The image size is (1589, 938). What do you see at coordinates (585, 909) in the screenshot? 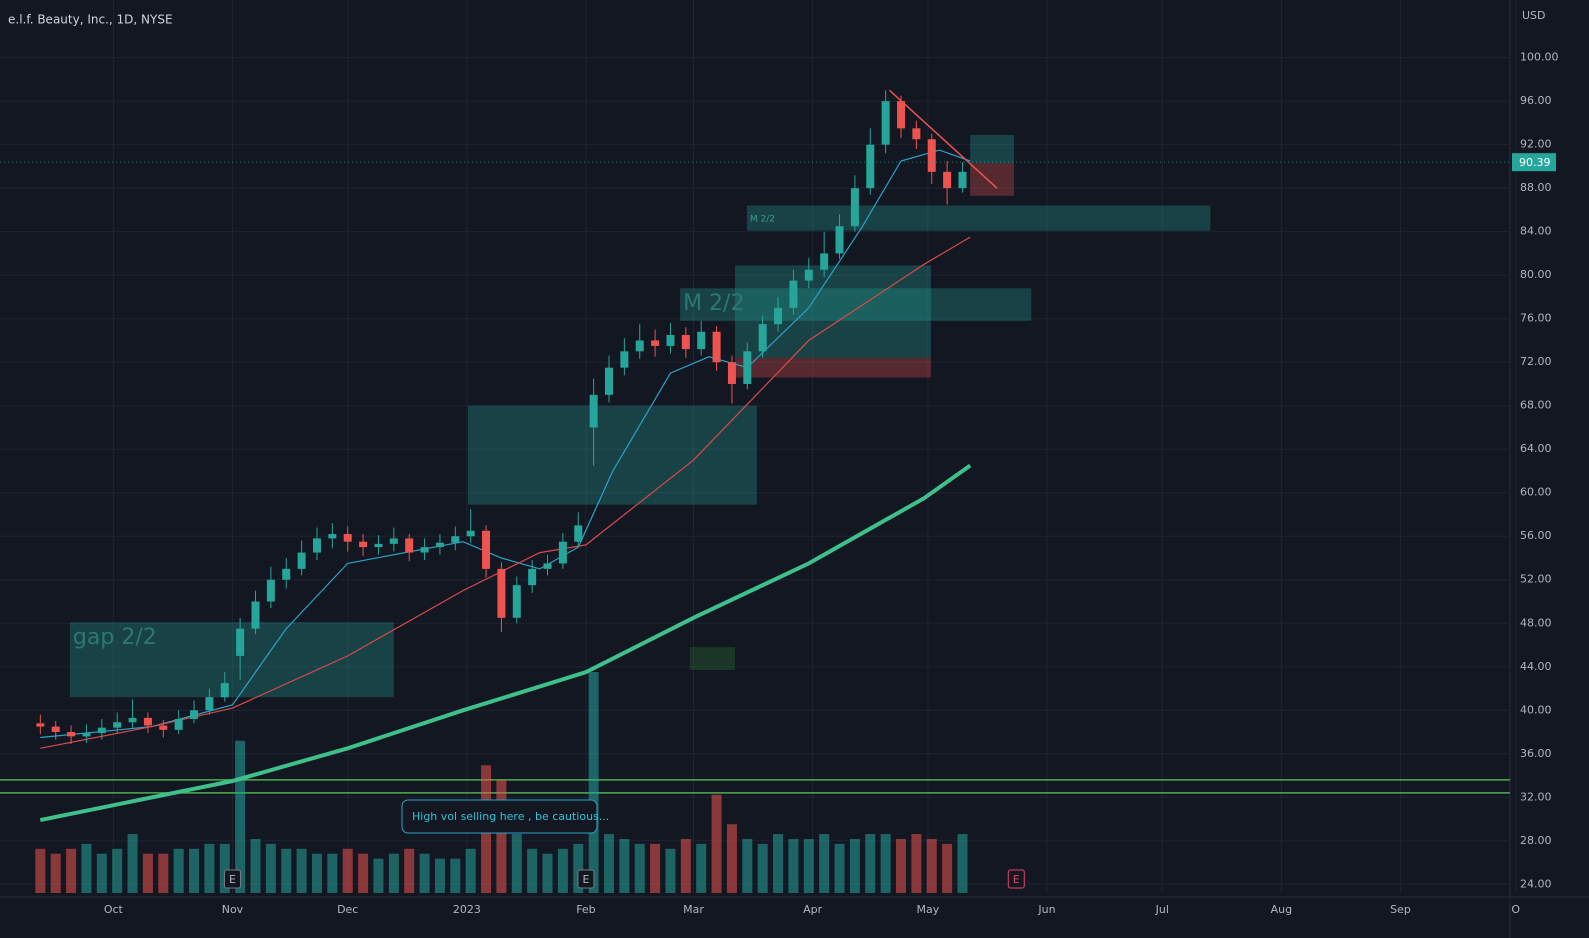
I see `x-tick-label: Feb` at bounding box center [585, 909].